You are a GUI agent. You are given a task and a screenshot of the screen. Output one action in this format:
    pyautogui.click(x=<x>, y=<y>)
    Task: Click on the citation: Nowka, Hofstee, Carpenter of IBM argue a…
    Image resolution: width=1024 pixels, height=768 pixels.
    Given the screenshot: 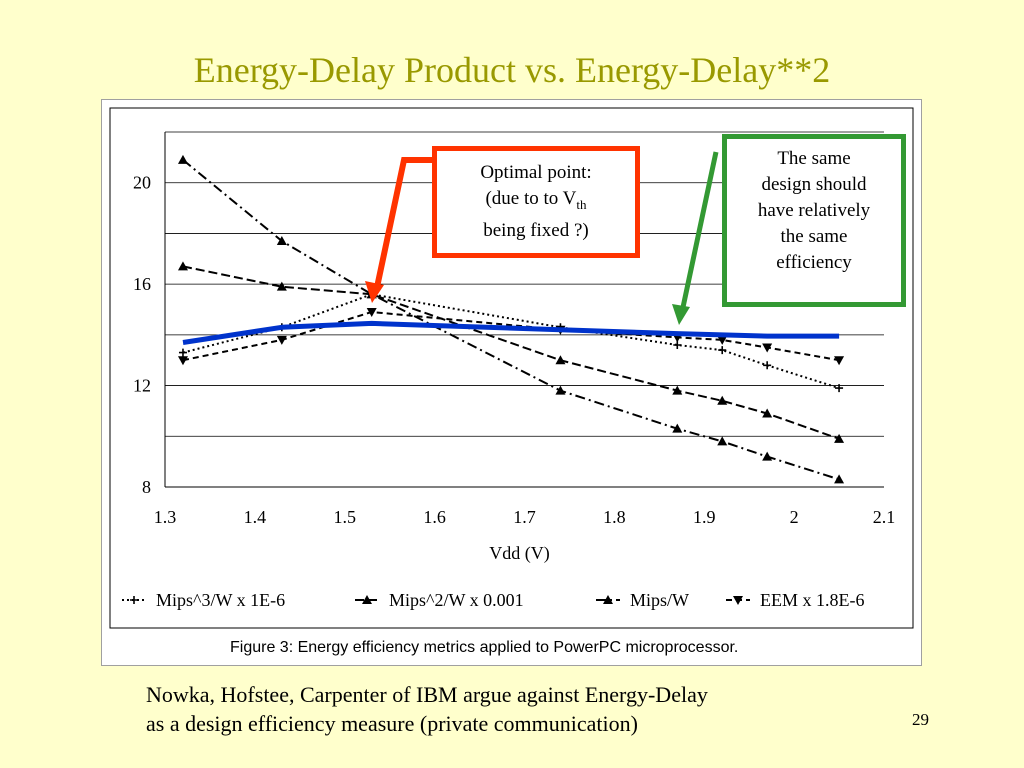 What is the action you would take?
    pyautogui.click(x=526, y=709)
    